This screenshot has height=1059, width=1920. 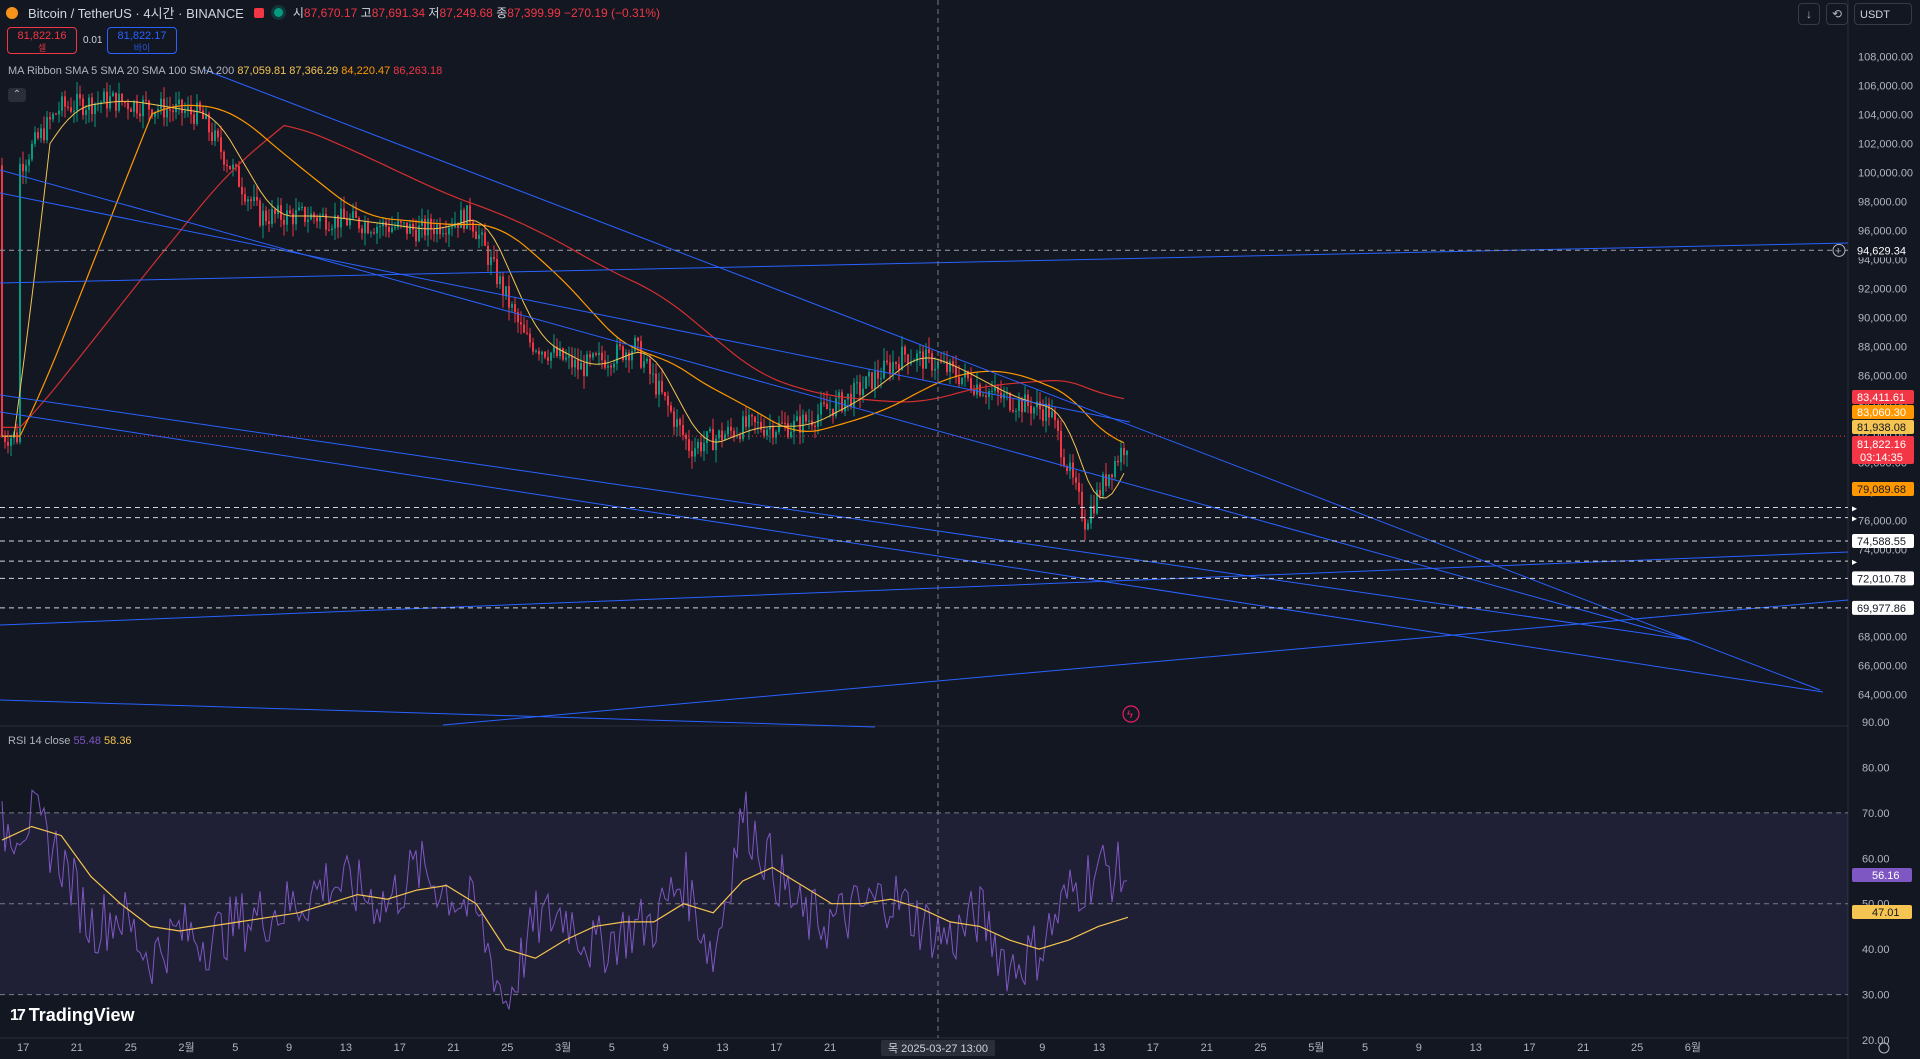 What do you see at coordinates (42, 40) in the screenshot?
I see `sell-button: 81,822.16 셀` at bounding box center [42, 40].